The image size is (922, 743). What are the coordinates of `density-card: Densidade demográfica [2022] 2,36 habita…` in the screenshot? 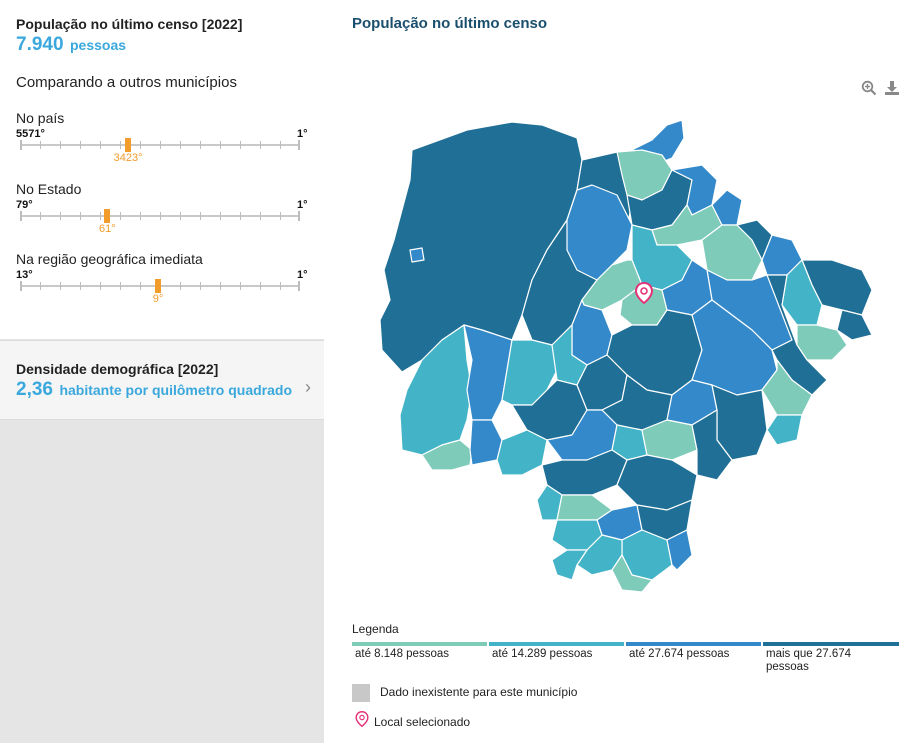 It's located at (162, 380).